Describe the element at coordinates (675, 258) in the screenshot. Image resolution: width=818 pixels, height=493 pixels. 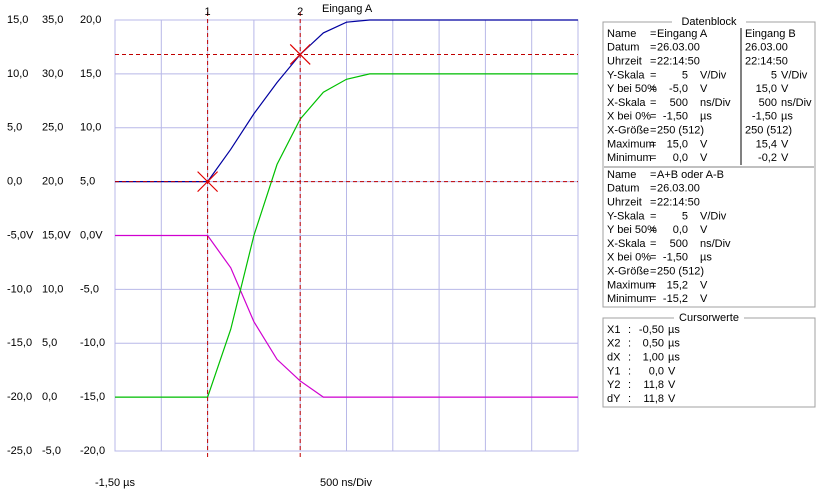
I see `value: -1,50` at that location.